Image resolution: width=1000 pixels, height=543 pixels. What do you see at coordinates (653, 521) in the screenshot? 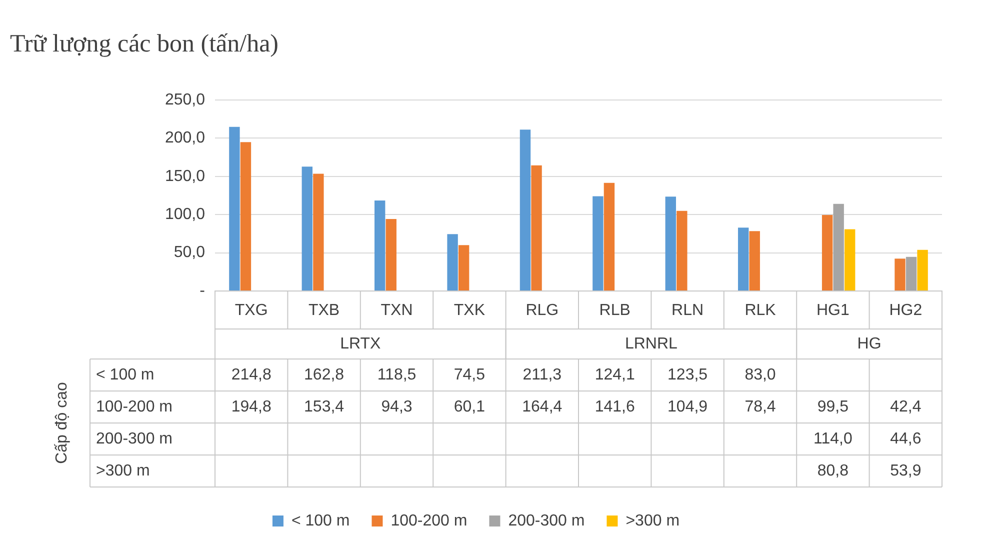
I see `legend-label: >300 m` at bounding box center [653, 521].